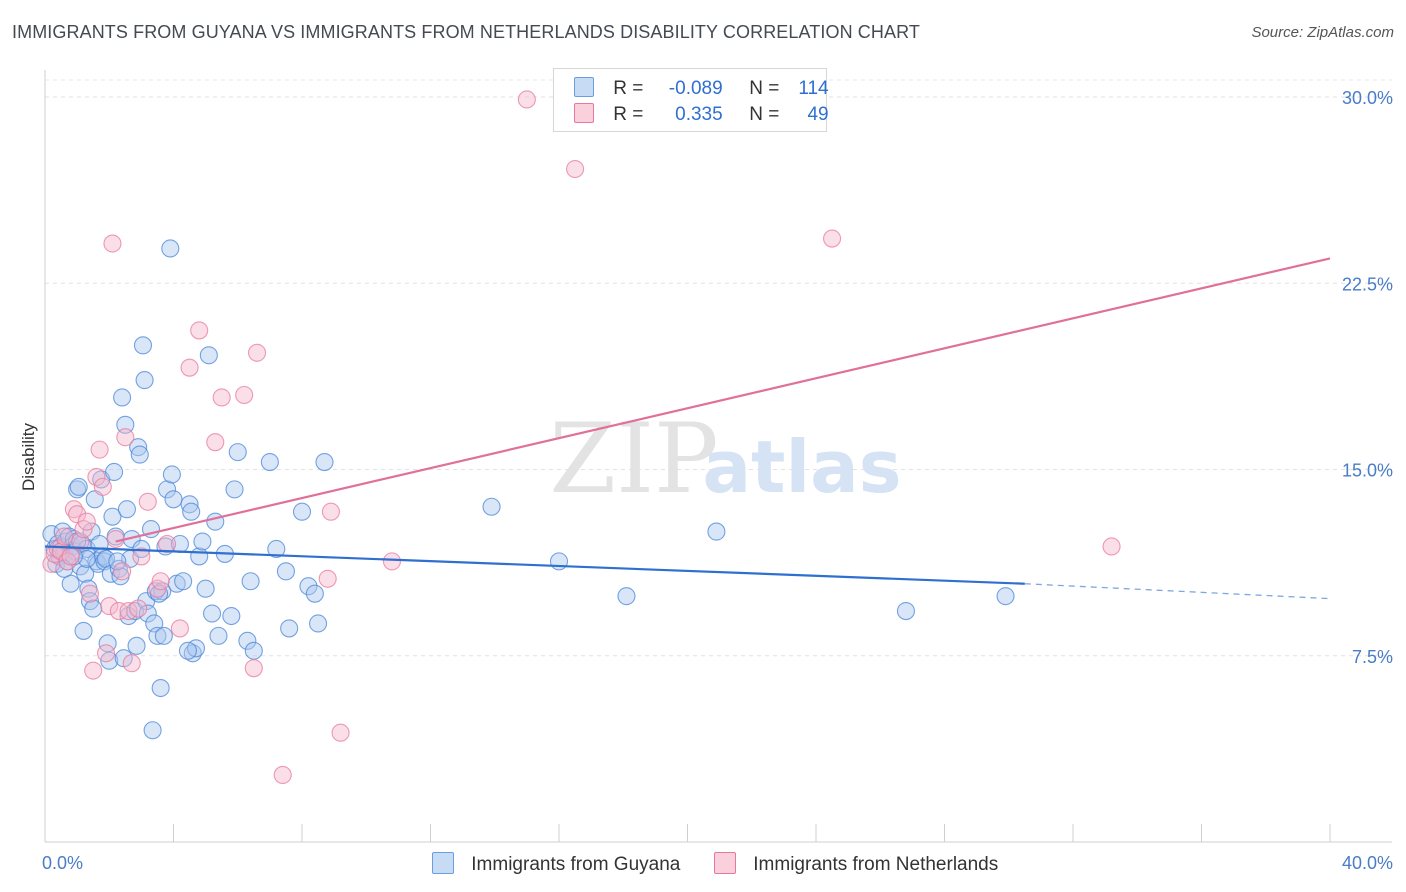 This screenshot has height=892, width=1406. I want to click on series-legend-guyana: Immigrants from Guyana, so click(556, 864).